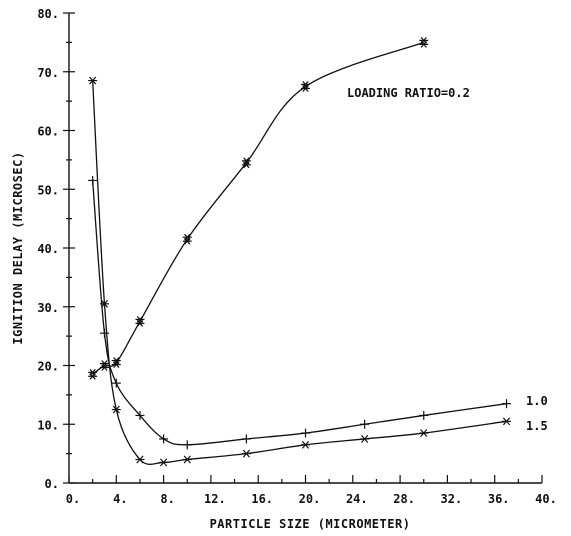  Describe the element at coordinates (452, 499) in the screenshot. I see `x-tick-label: 32.` at that location.